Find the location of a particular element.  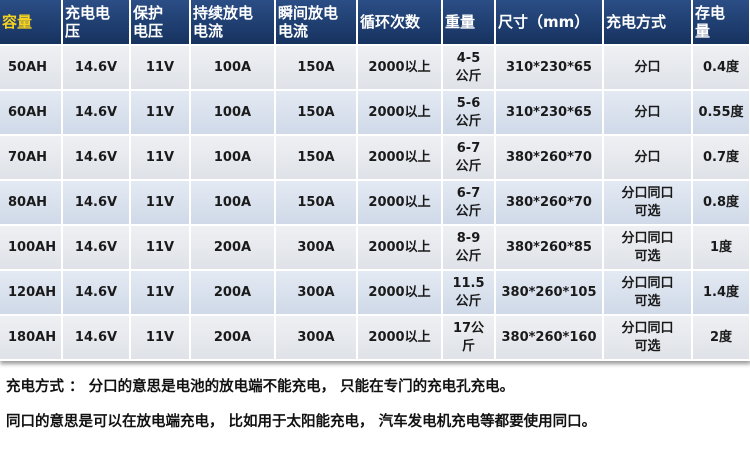

table-cell: 120AH is located at coordinates (31, 293).